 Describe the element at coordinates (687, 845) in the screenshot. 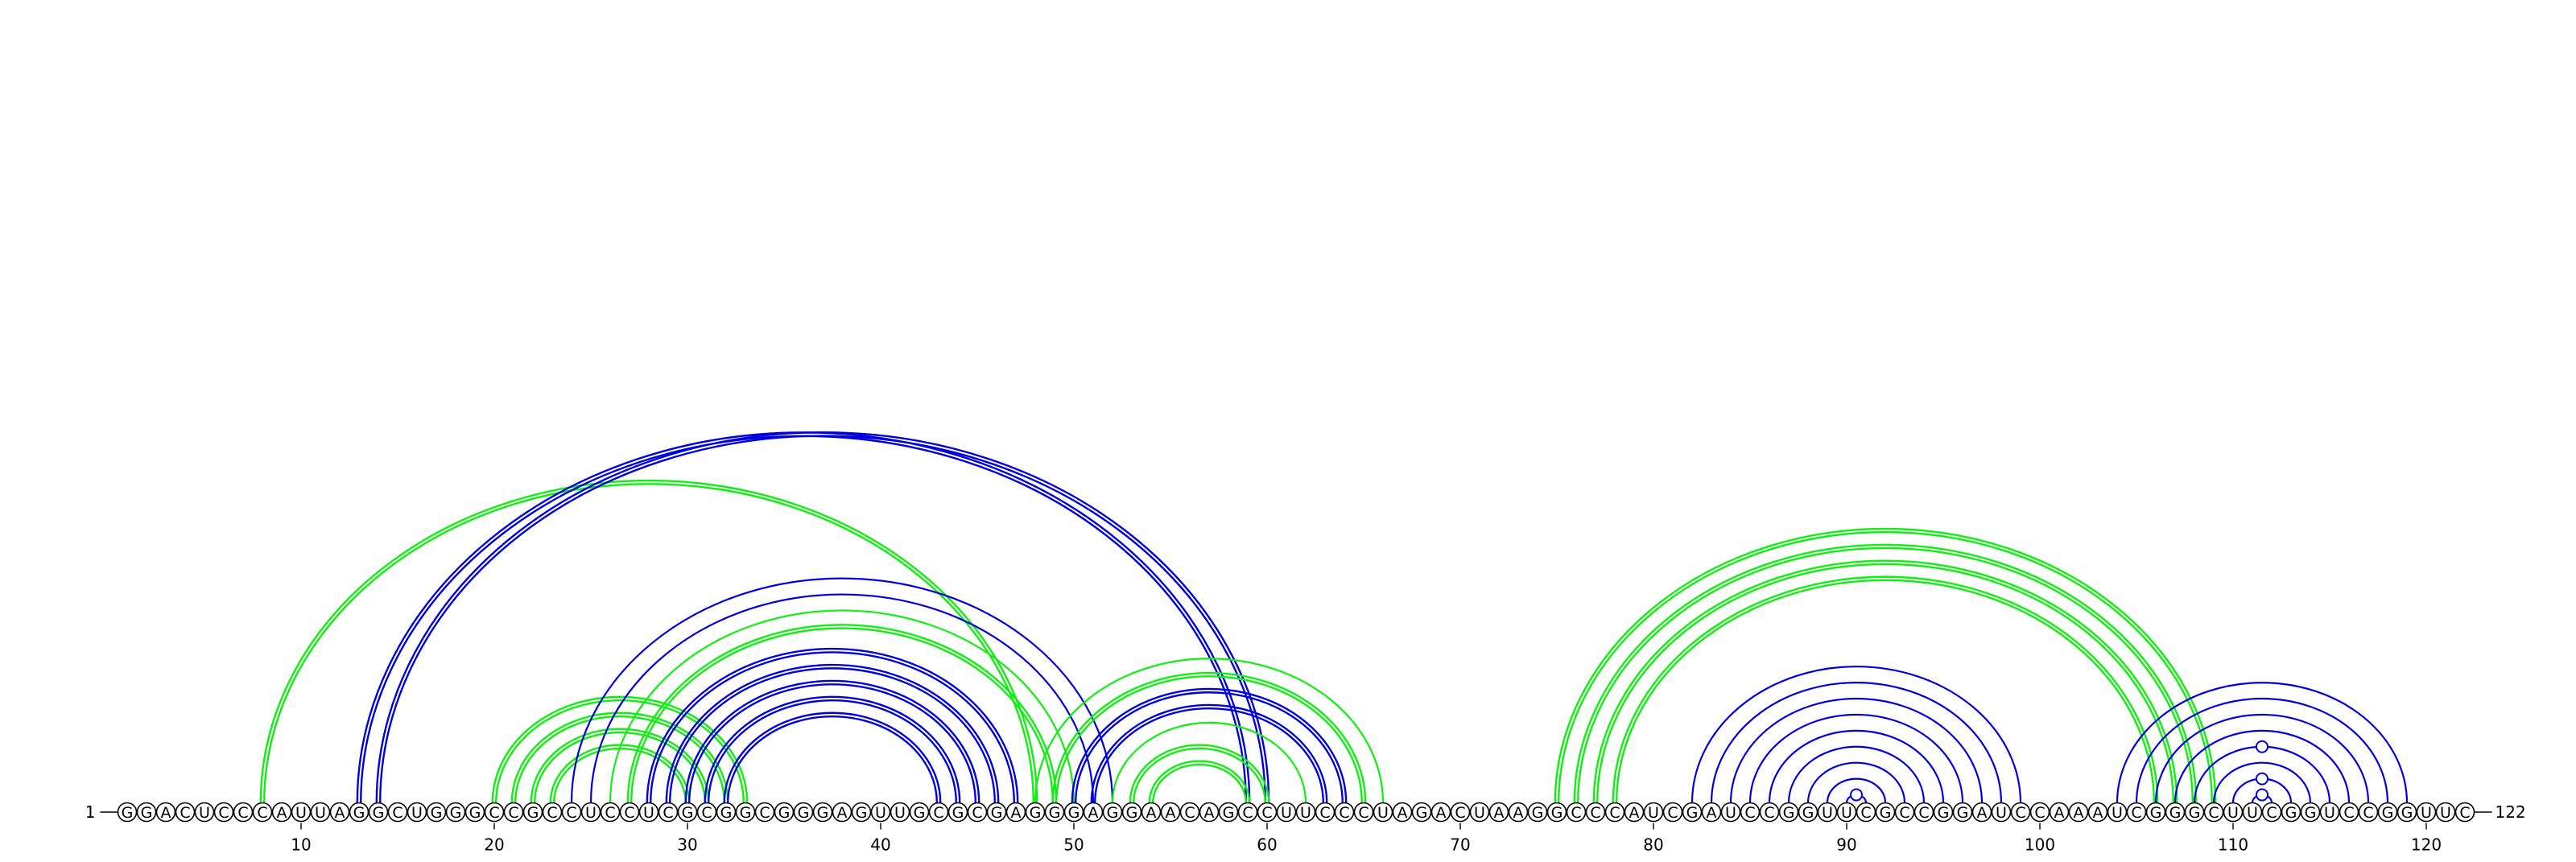

I see `tick-label: 30` at that location.